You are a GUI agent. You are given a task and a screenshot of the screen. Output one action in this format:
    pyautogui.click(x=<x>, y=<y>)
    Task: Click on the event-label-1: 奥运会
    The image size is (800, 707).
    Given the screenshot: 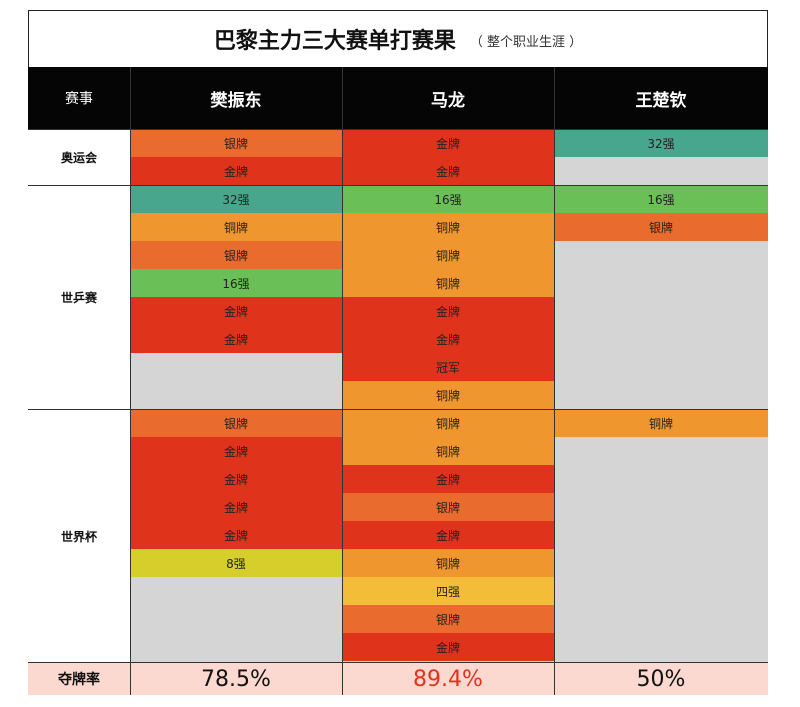 What is the action you would take?
    pyautogui.click(x=79, y=157)
    